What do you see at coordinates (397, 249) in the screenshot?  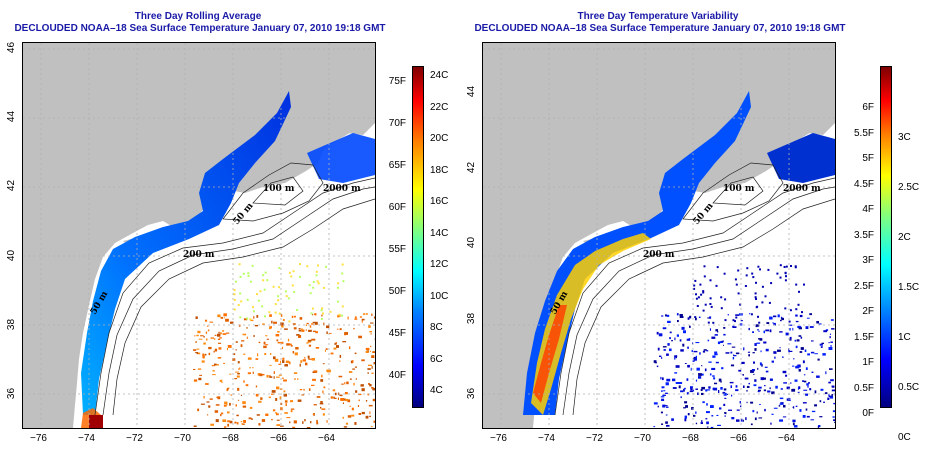 I see `colorbar-f-label: 55F` at bounding box center [397, 249].